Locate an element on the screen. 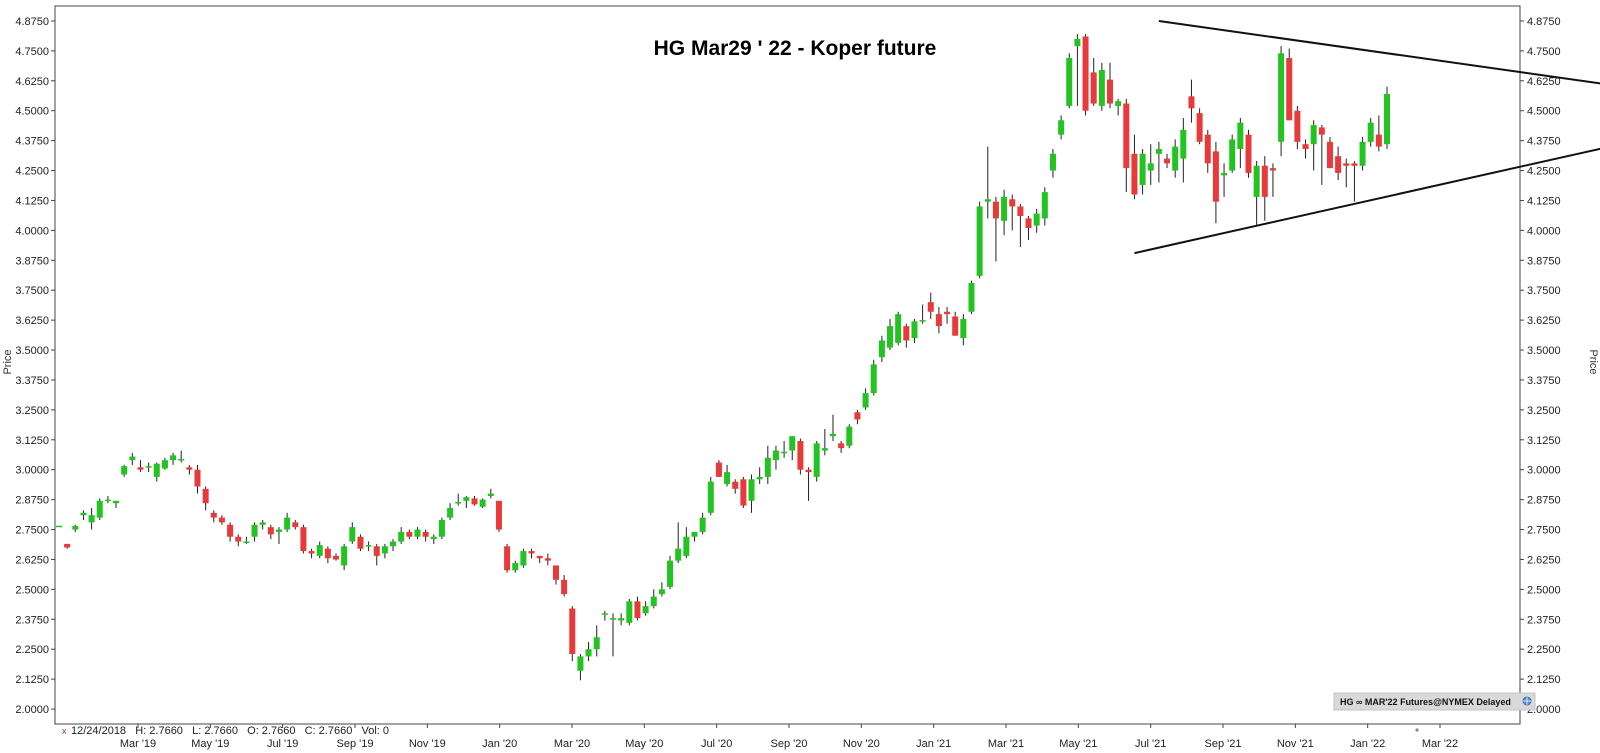 This screenshot has height=753, width=1600. y-tick-label-left: 2.7500 is located at coordinates (32, 531).